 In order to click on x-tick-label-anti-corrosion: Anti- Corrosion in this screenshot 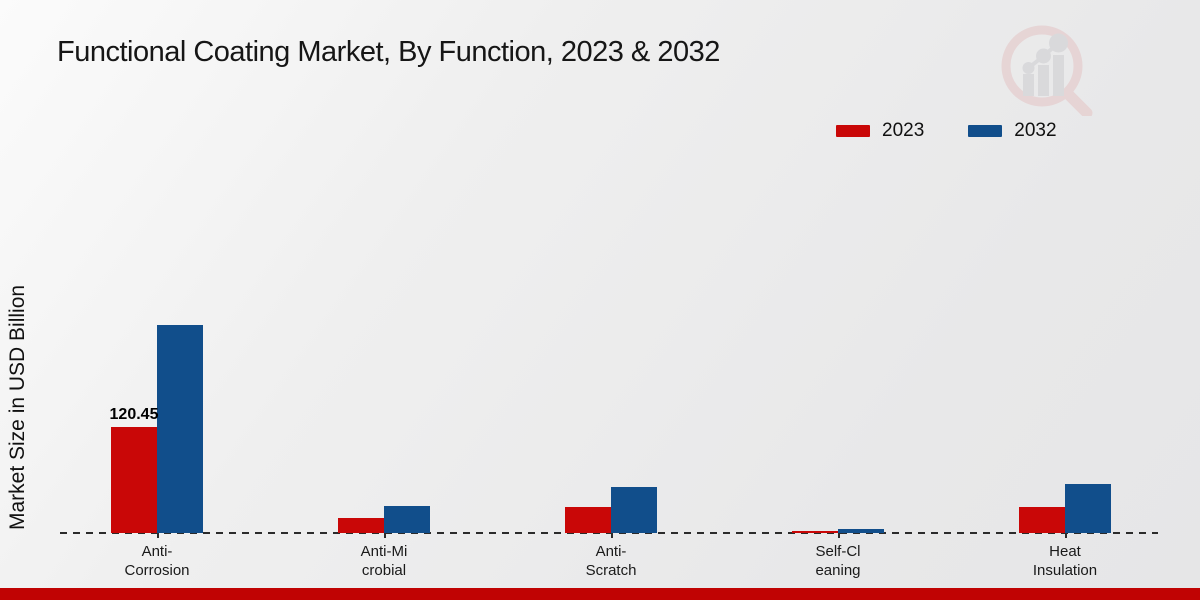, I will do `click(157, 561)`.